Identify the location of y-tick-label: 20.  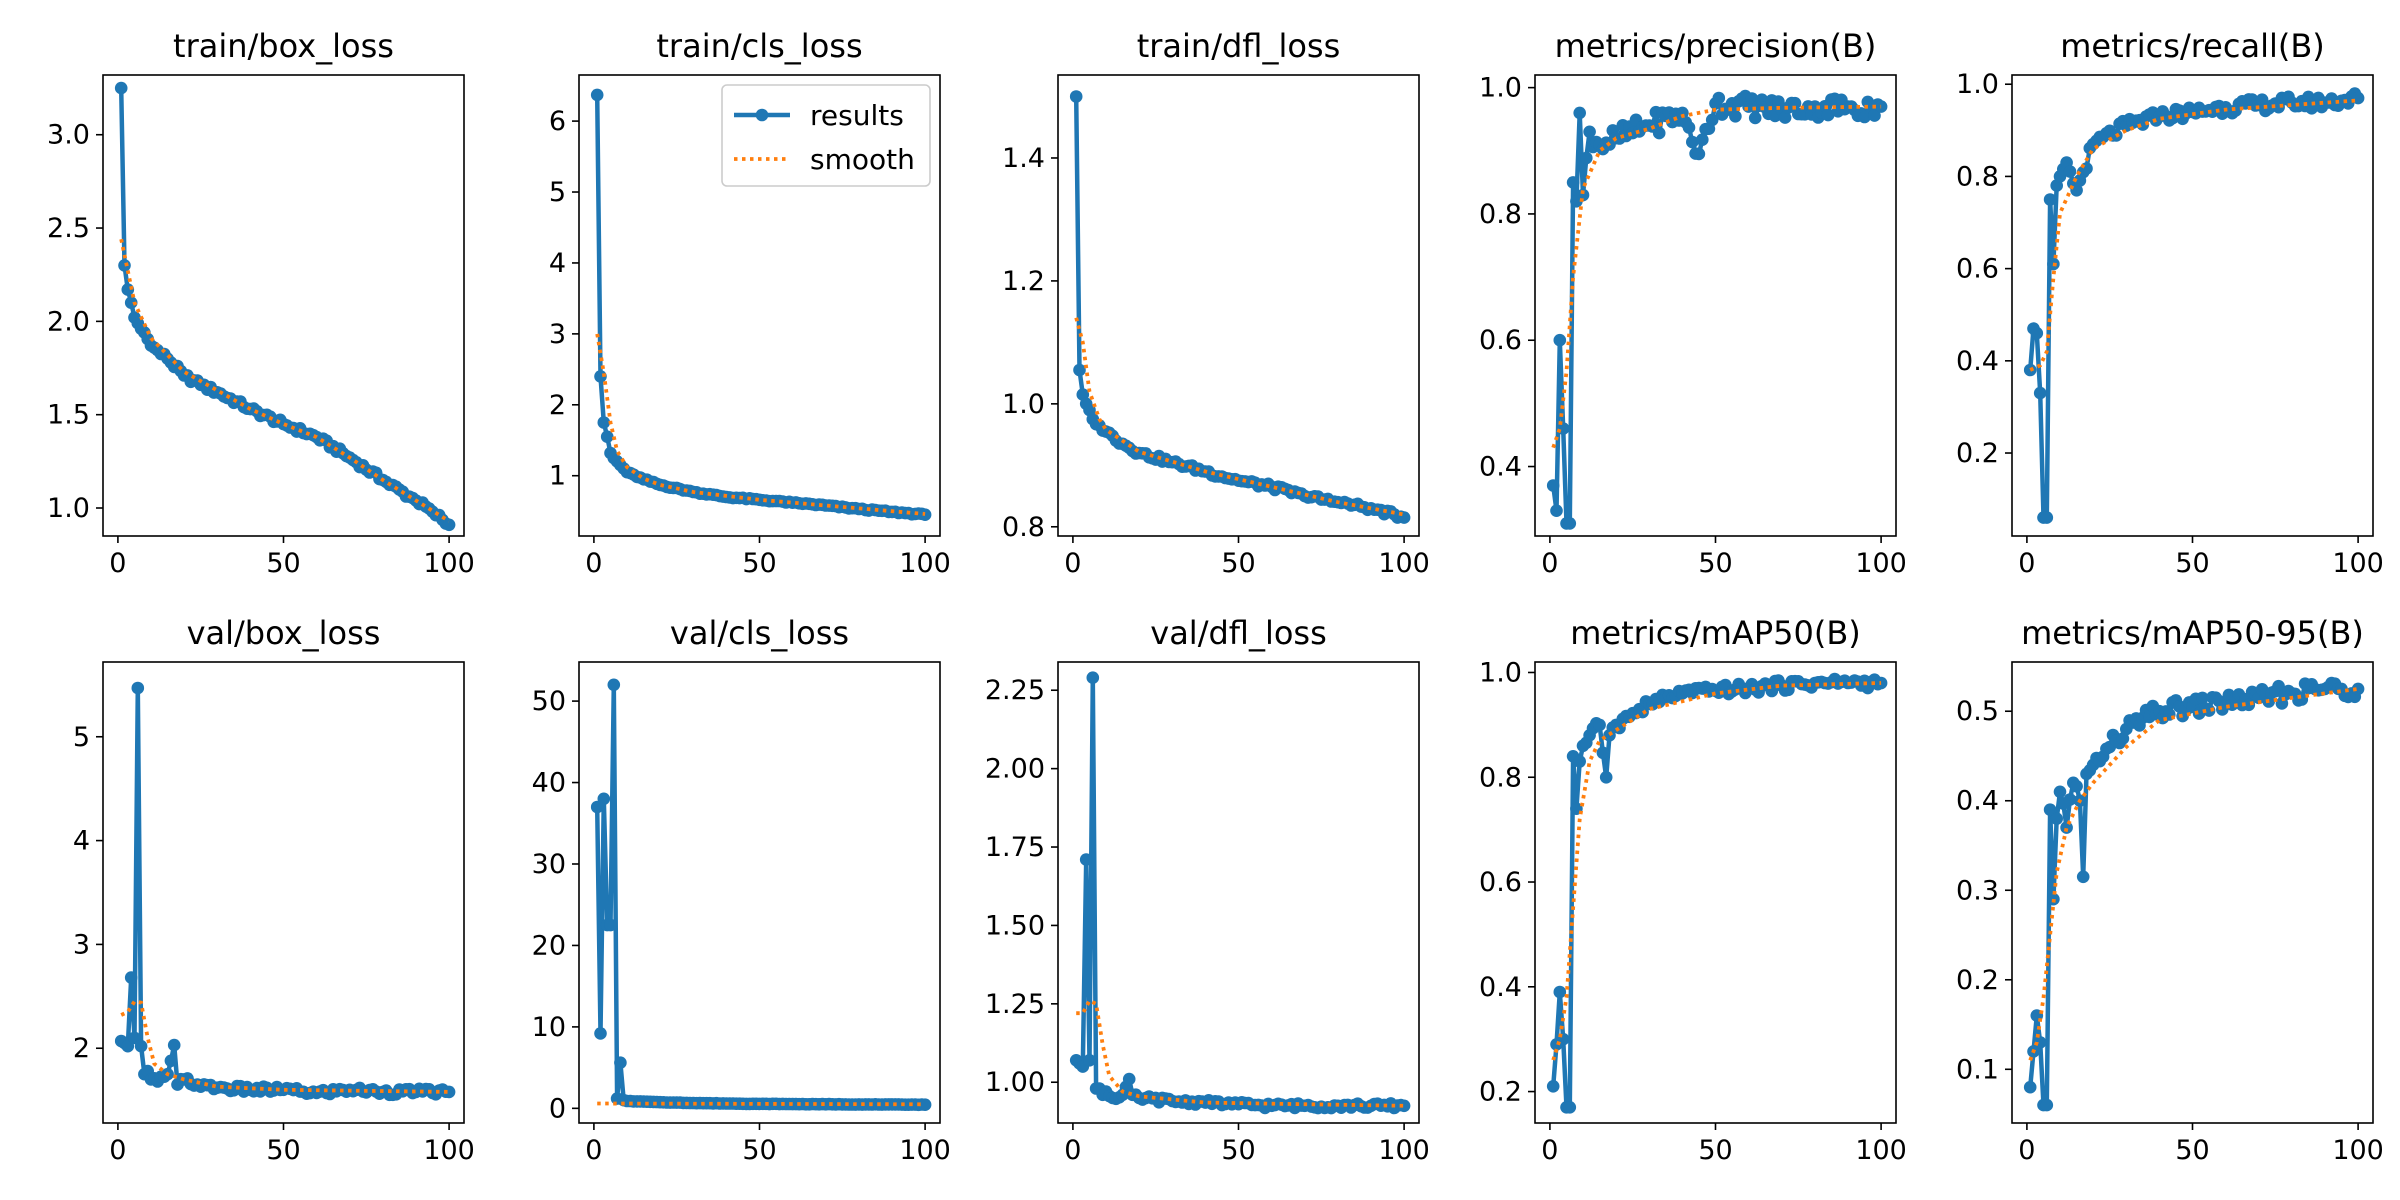
(549, 945).